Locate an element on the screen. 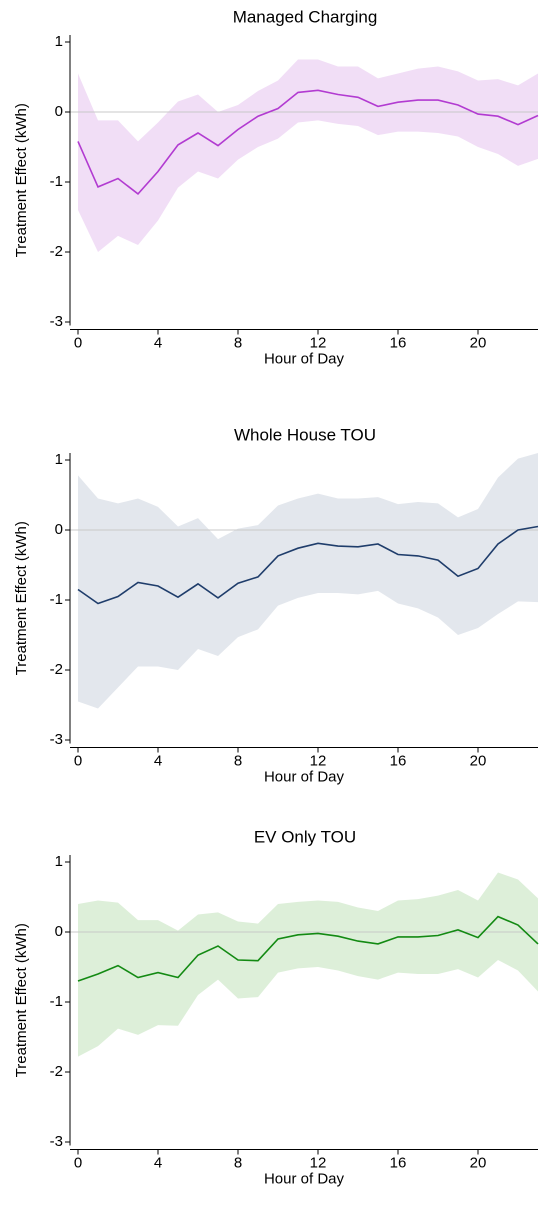 The image size is (540, 1205). chart-title: Managed Charging is located at coordinates (305, 16).